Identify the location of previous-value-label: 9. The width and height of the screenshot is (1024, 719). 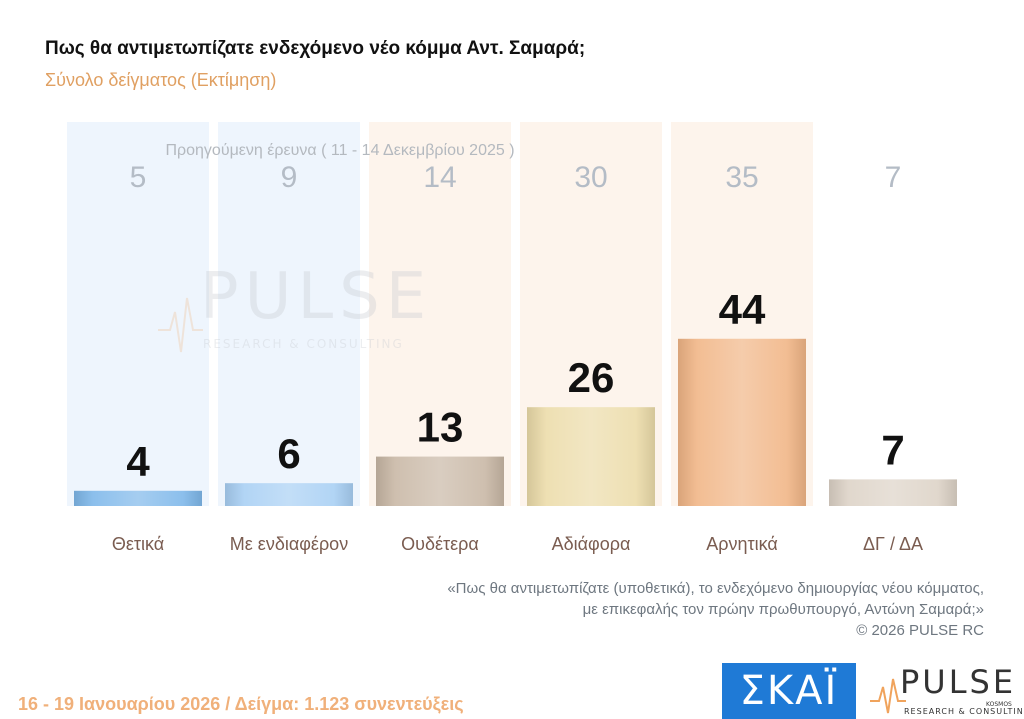
(289, 177).